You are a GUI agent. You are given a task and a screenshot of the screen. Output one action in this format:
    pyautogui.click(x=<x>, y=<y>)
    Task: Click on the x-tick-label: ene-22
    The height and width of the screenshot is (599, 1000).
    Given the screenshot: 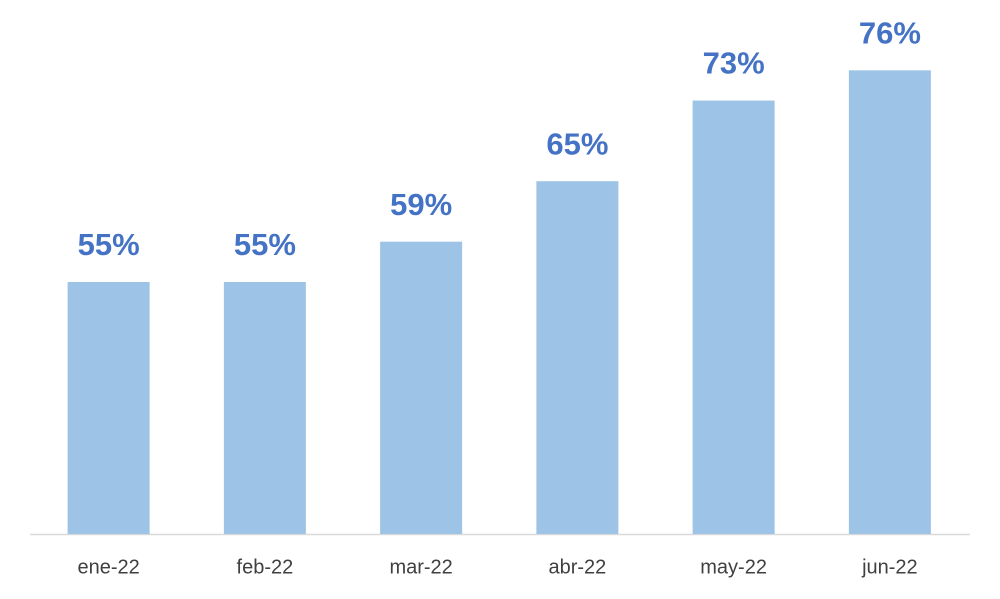 What is the action you would take?
    pyautogui.click(x=108, y=567)
    